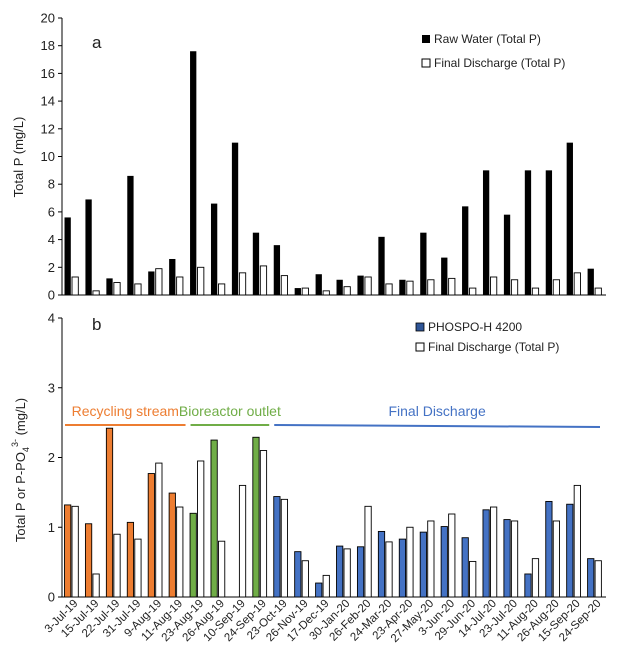 The image size is (633, 668). I want to click on legend-b-phospo-swatch, so click(420, 327).